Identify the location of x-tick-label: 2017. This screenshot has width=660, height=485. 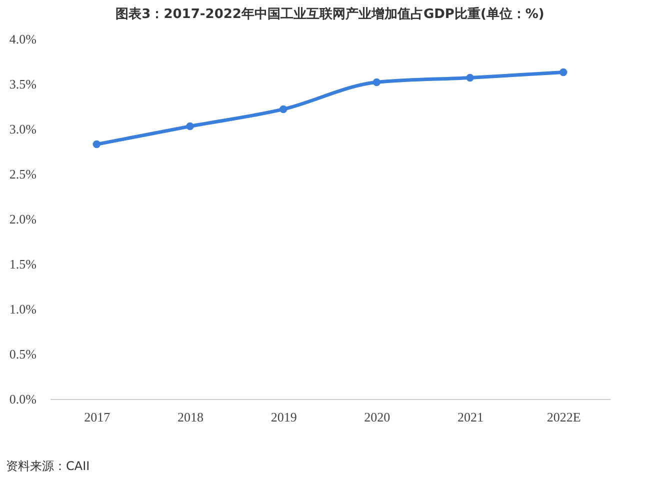
(97, 417).